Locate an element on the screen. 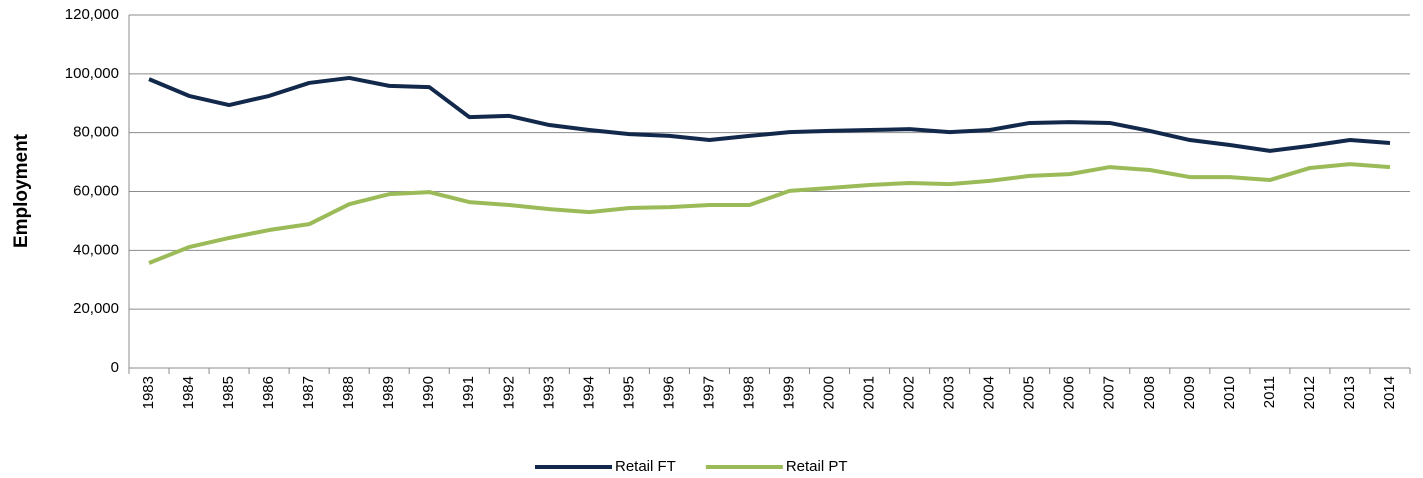 The height and width of the screenshot is (478, 1423). x-tick-label: 2003 is located at coordinates (949, 392).